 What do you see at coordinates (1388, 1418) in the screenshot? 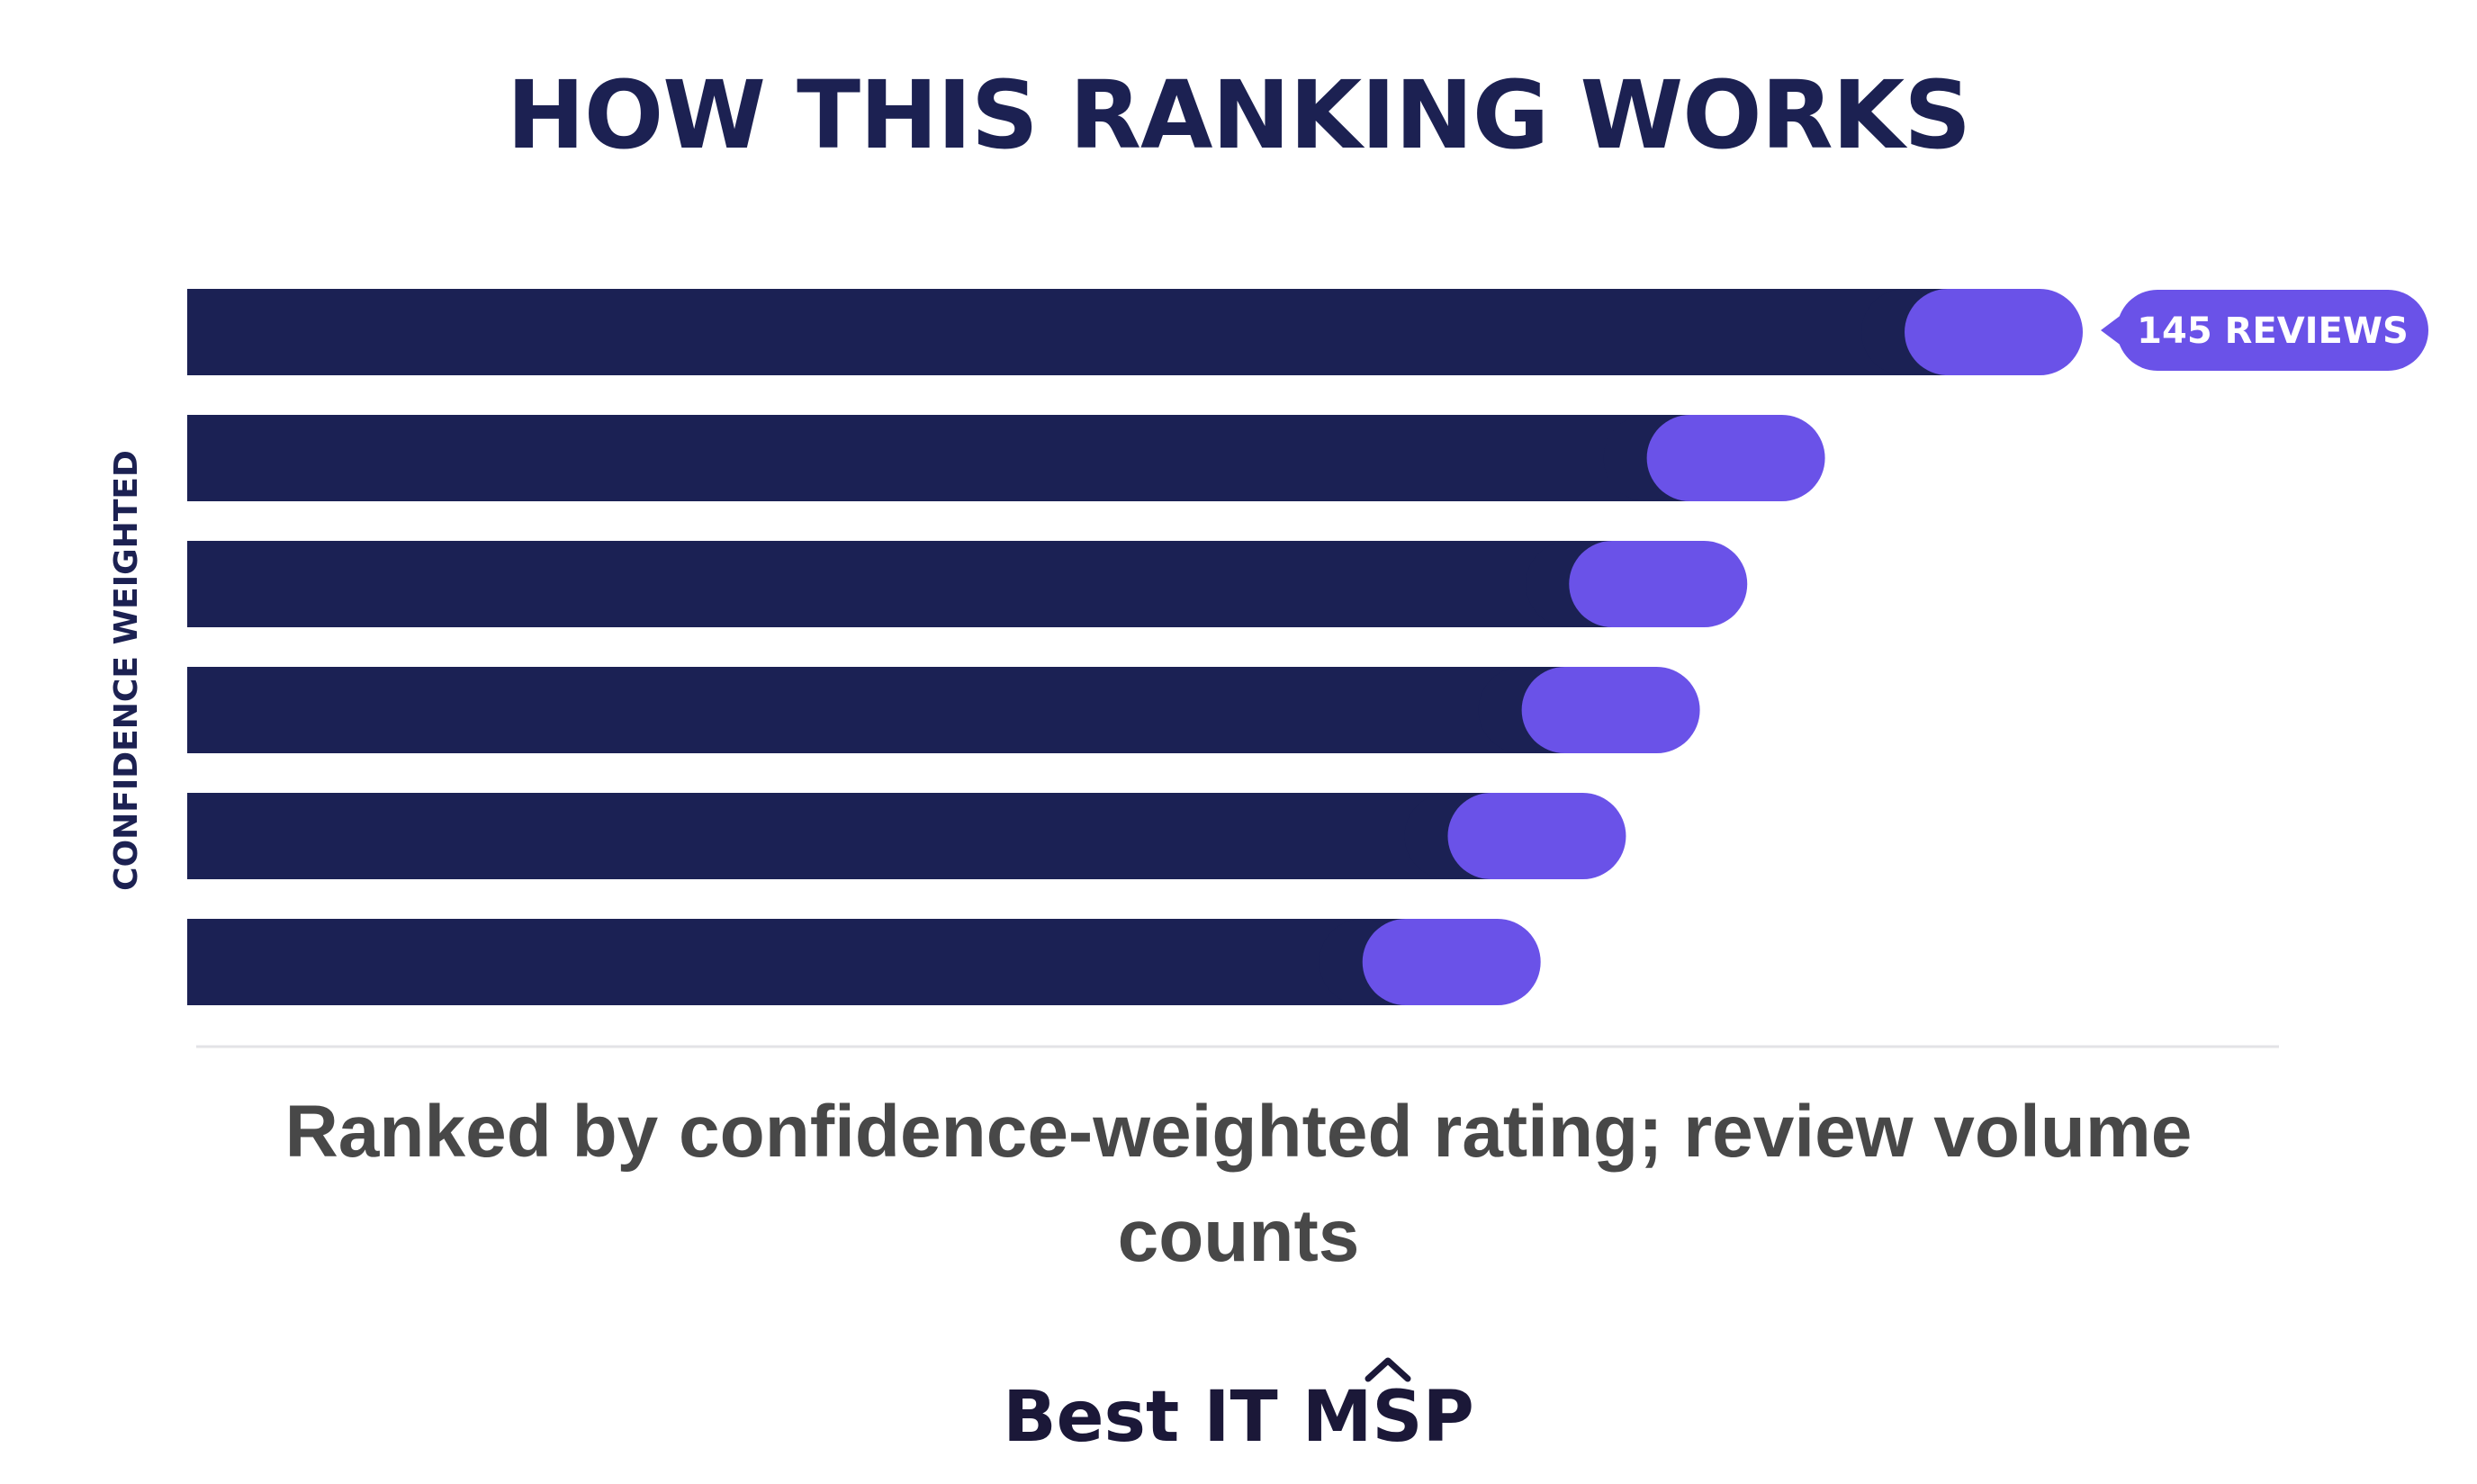
I see `brand-mark-text: MSP` at bounding box center [1388, 1418].